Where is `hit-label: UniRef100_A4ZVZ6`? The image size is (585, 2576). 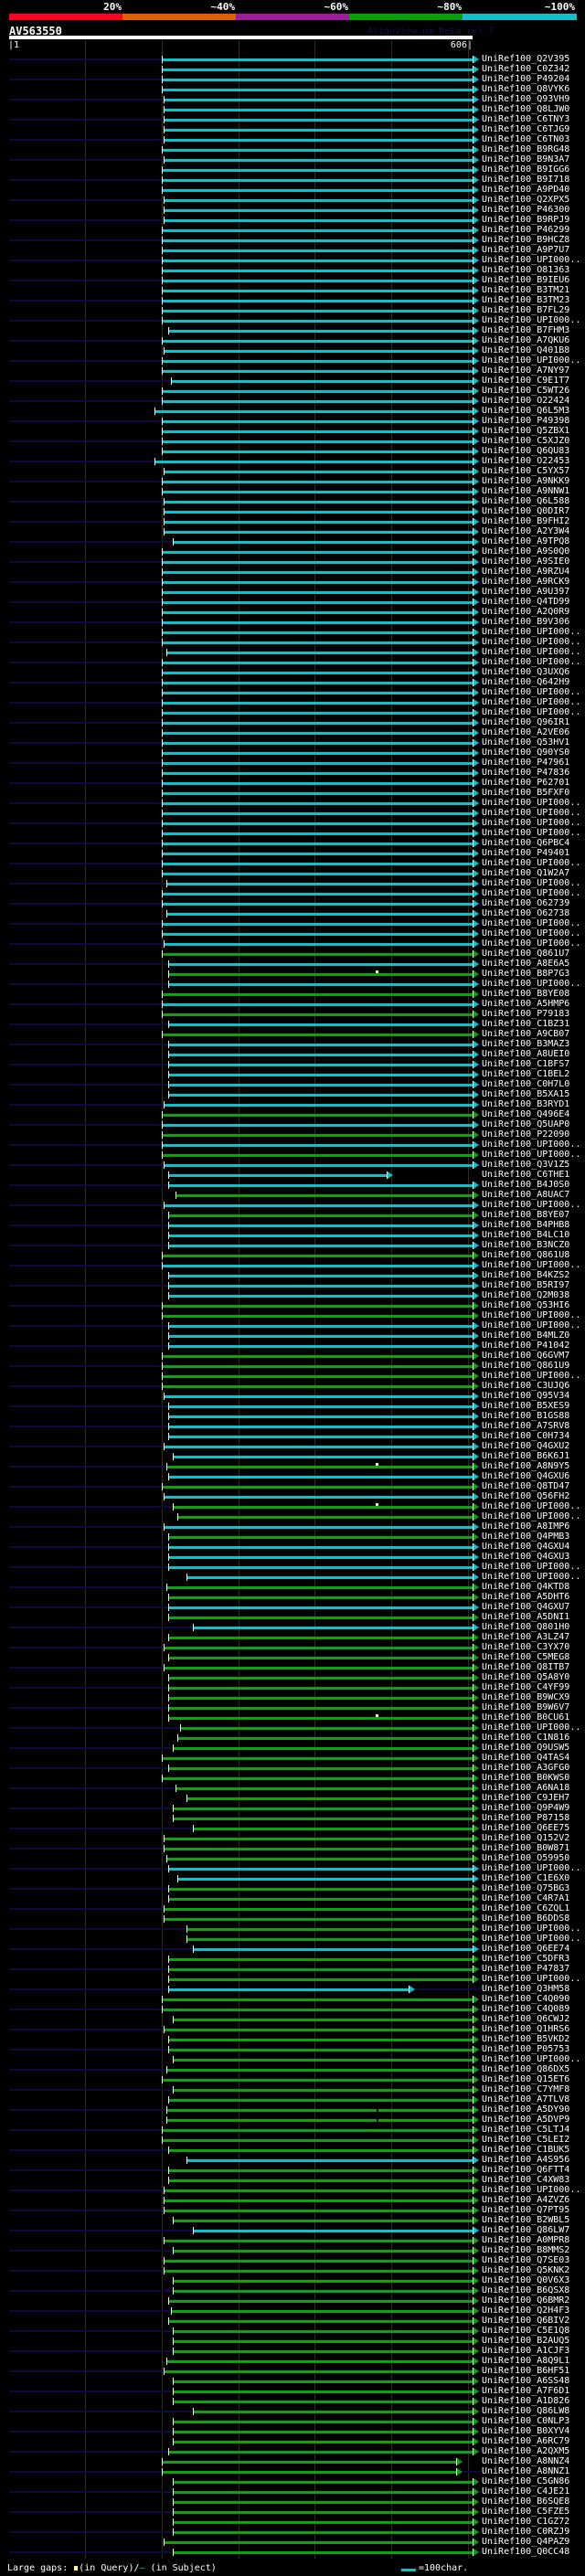 hit-label: UniRef100_A4ZVZ6 is located at coordinates (526, 2200).